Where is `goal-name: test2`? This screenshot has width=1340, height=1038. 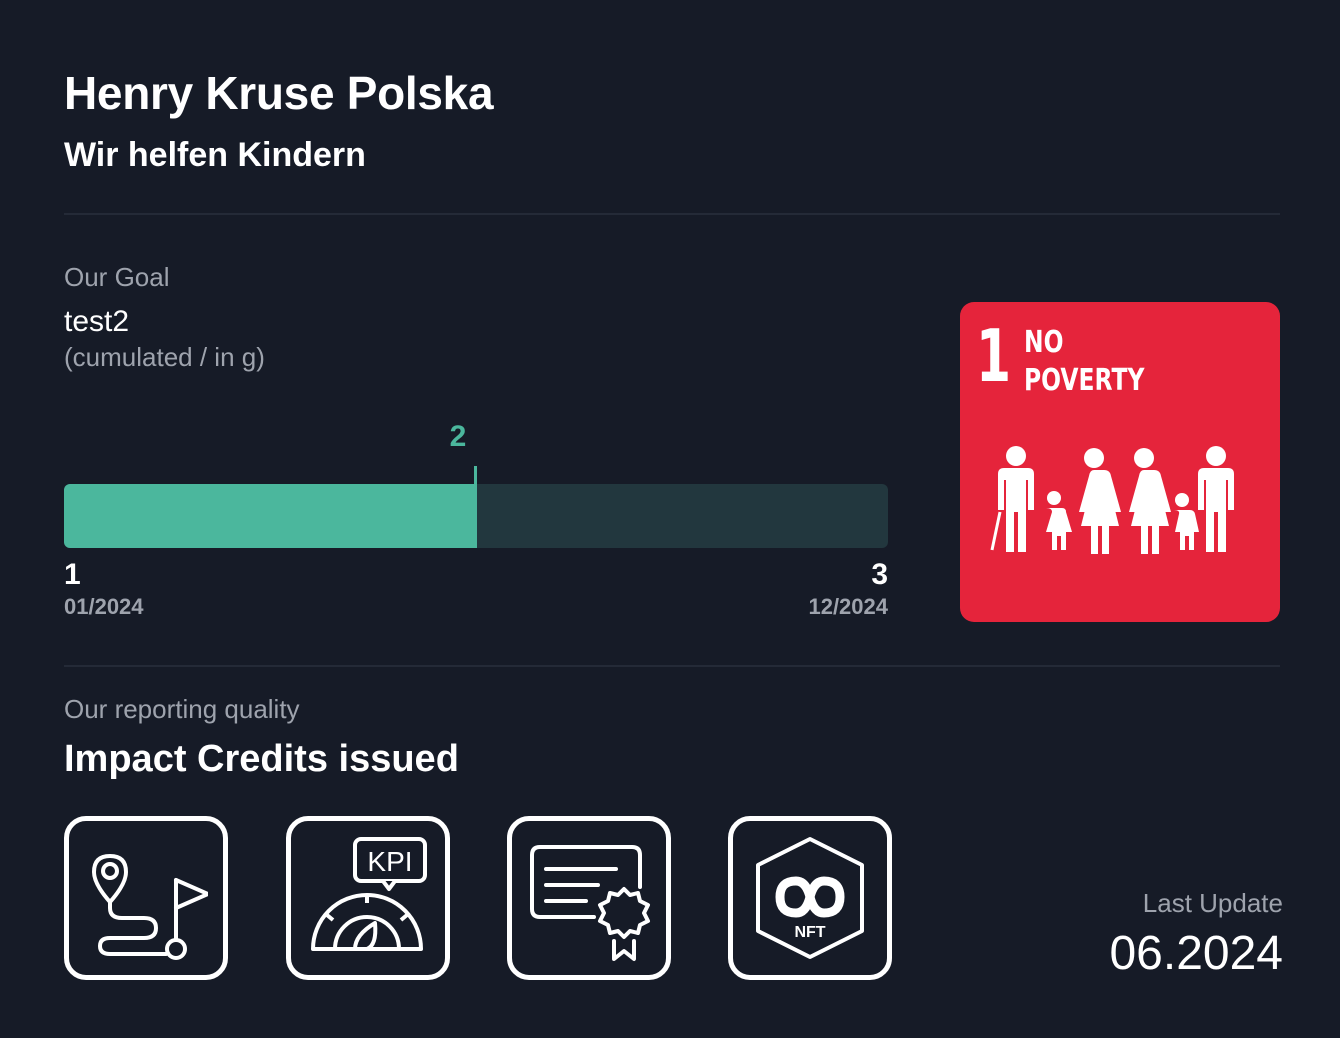
goal-name: test2 is located at coordinates (97, 321).